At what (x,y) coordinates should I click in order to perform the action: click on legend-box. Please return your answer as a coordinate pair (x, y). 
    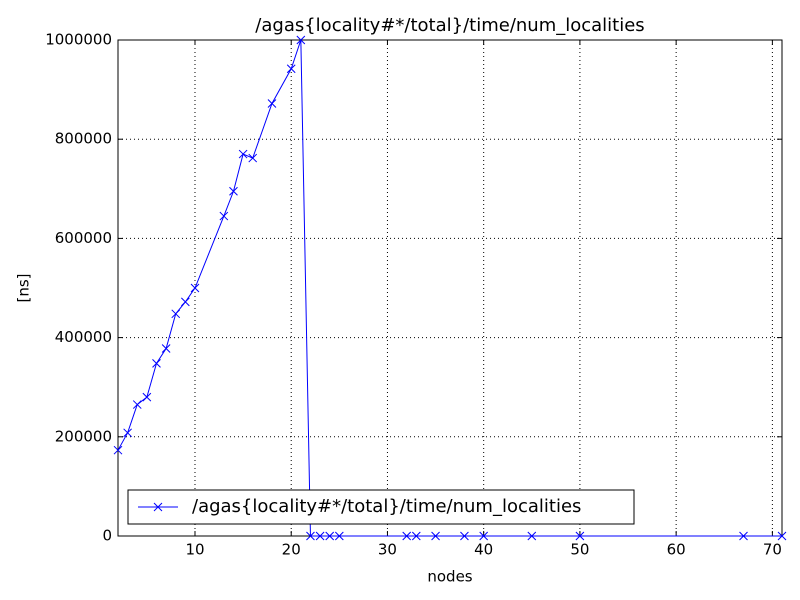
    Looking at the image, I should click on (381, 507).